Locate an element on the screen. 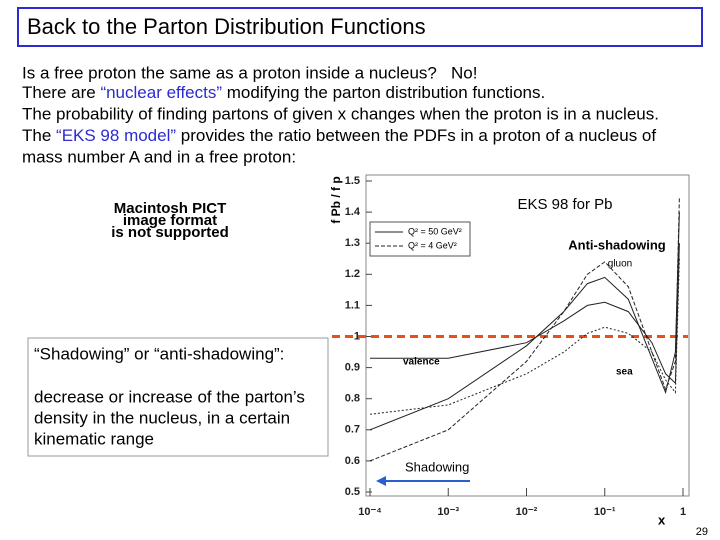  body-line: mass number A and in a free proton: is located at coordinates (159, 156).